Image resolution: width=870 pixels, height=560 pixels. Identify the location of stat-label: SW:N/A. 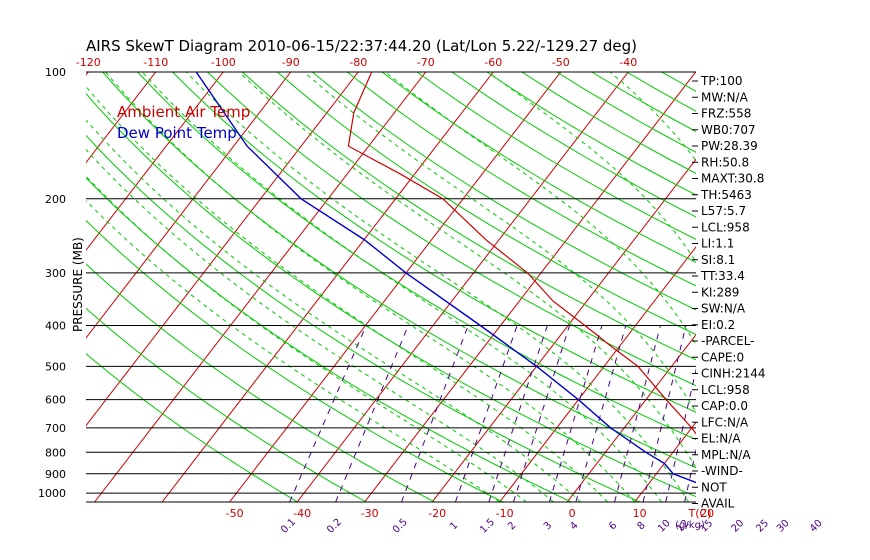
(723, 309).